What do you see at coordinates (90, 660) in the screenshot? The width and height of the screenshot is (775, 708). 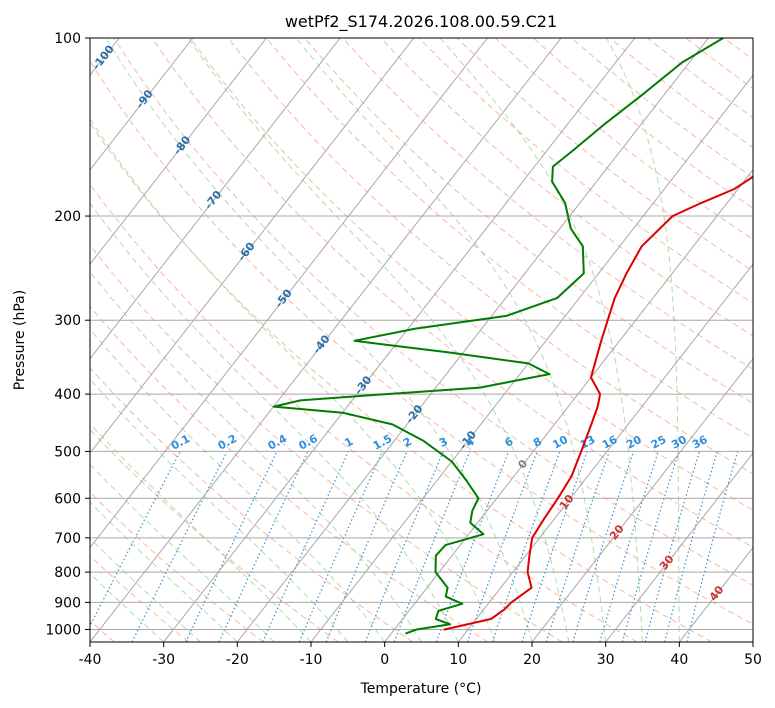 I see `x-tick-label: -40` at bounding box center [90, 660].